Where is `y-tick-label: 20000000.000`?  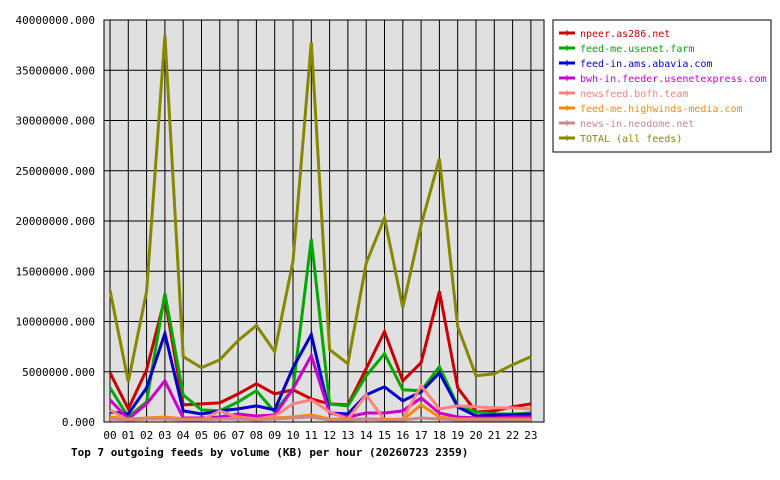
y-tick-label: 20000000.000 is located at coordinates (55, 221).